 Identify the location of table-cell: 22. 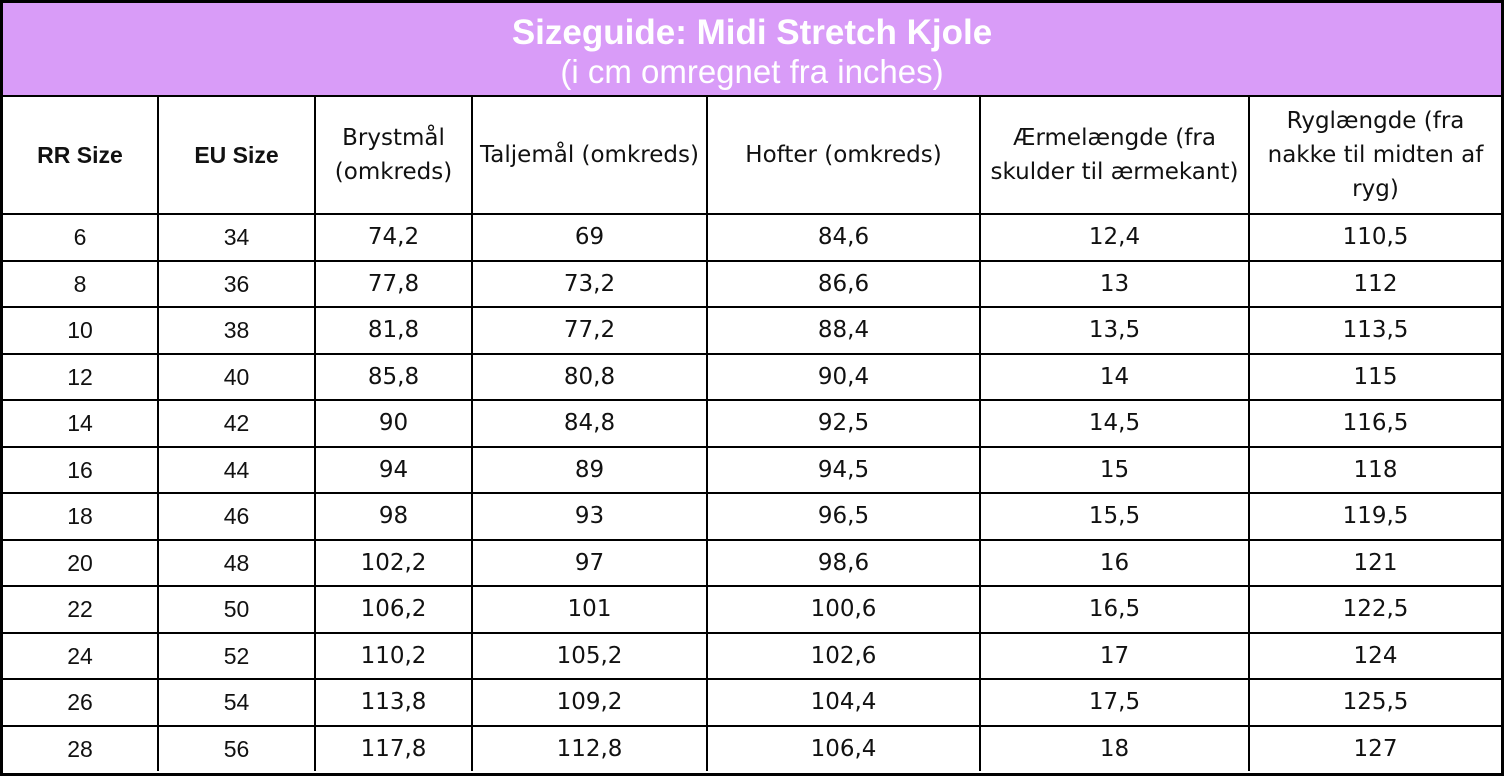
(81, 609).